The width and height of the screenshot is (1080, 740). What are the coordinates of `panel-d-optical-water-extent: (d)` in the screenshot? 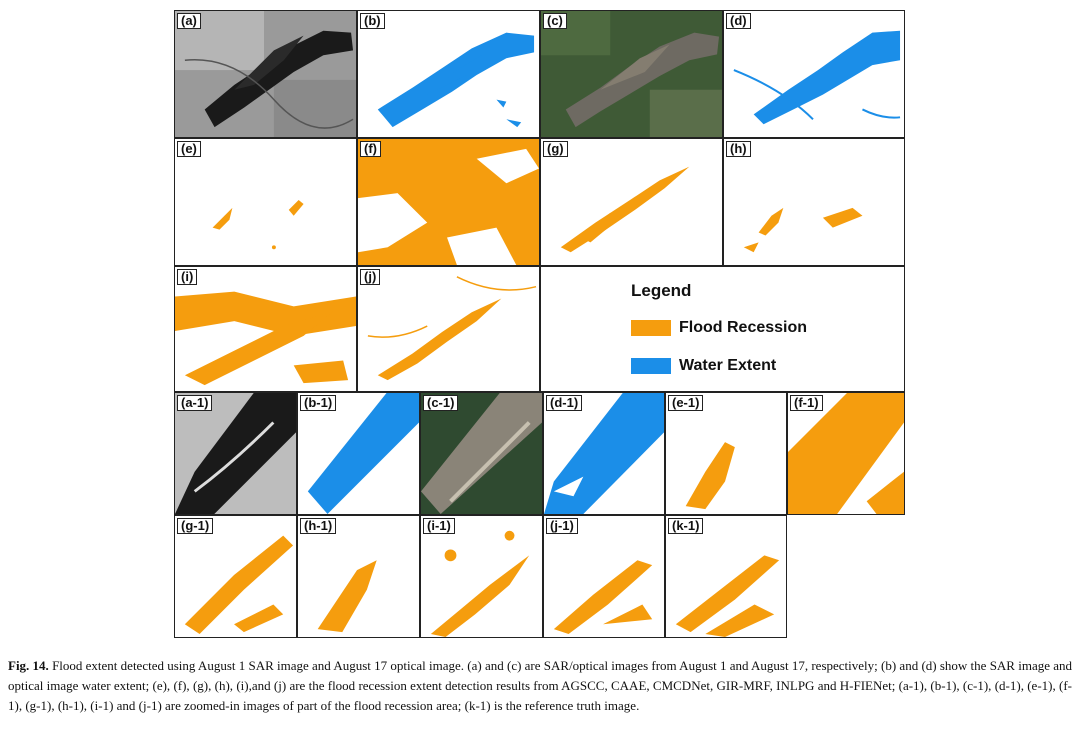 It's located at (814, 74).